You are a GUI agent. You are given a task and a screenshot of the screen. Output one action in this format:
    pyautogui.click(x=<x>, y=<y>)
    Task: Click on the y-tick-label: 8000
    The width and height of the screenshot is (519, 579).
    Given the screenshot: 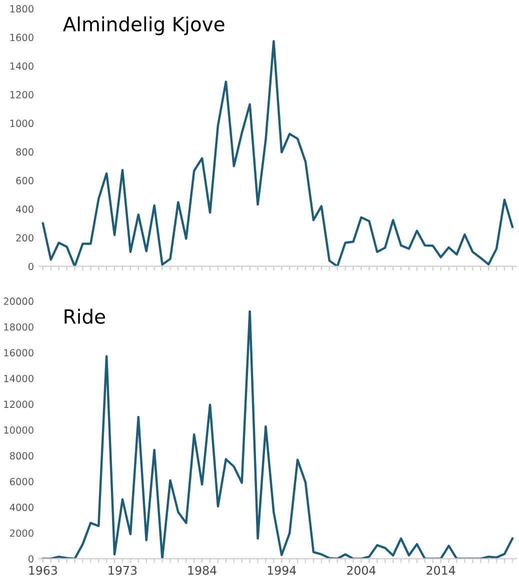 What is the action you would take?
    pyautogui.click(x=22, y=456)
    